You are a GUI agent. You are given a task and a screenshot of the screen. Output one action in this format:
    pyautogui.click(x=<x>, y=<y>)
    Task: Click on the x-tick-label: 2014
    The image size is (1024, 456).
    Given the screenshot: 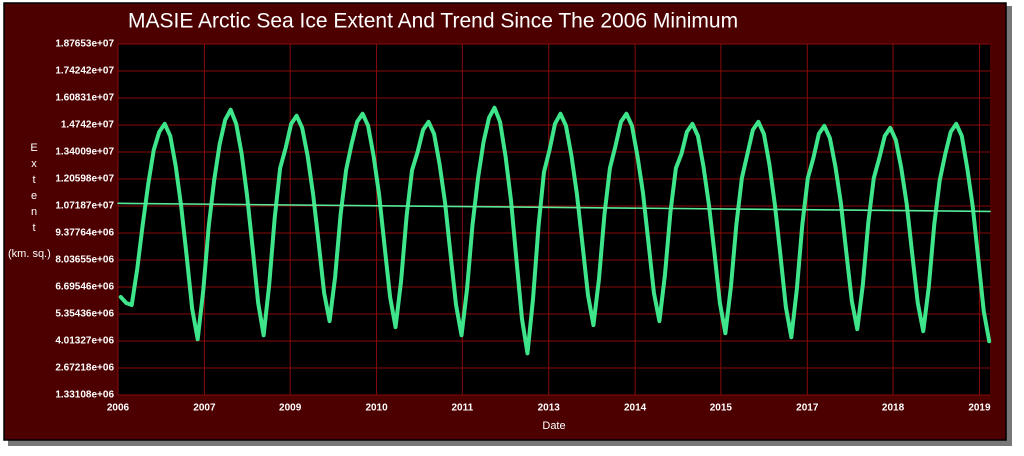 What is the action you would take?
    pyautogui.click(x=635, y=408)
    